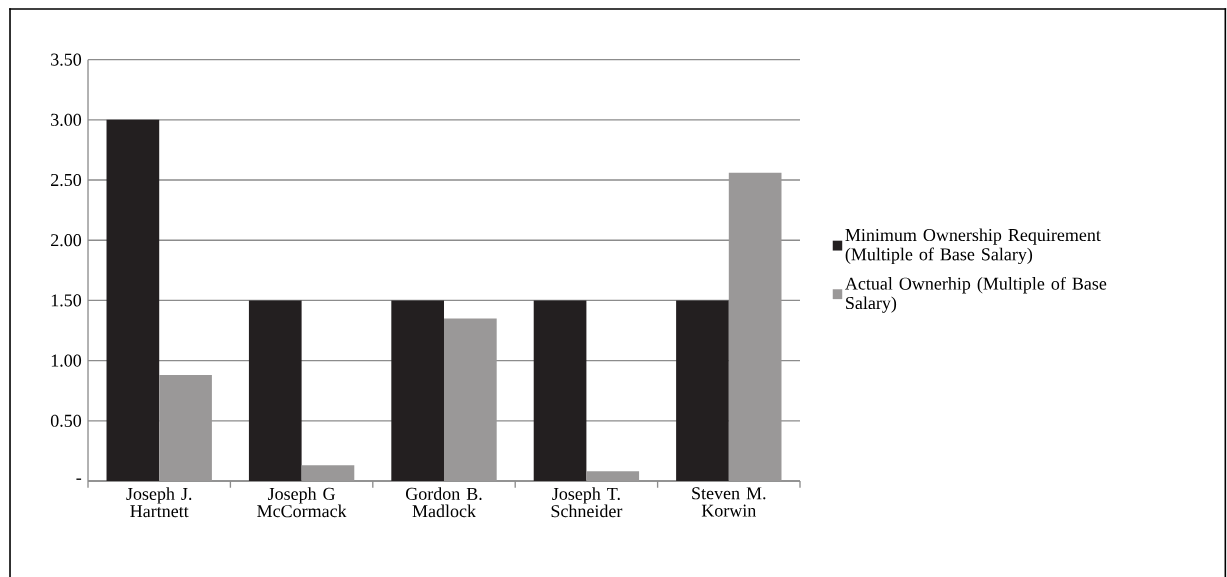 This screenshot has height=577, width=1227. What do you see at coordinates (66, 119) in the screenshot?
I see `y-tick-label: 3.00` at bounding box center [66, 119].